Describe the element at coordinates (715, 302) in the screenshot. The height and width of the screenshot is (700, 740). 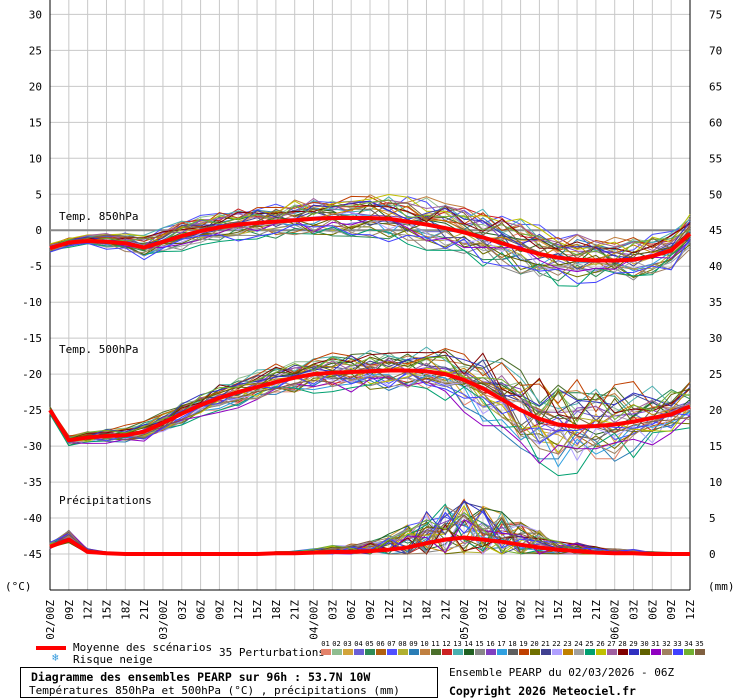
I see `right-tick-label: 35` at that location.